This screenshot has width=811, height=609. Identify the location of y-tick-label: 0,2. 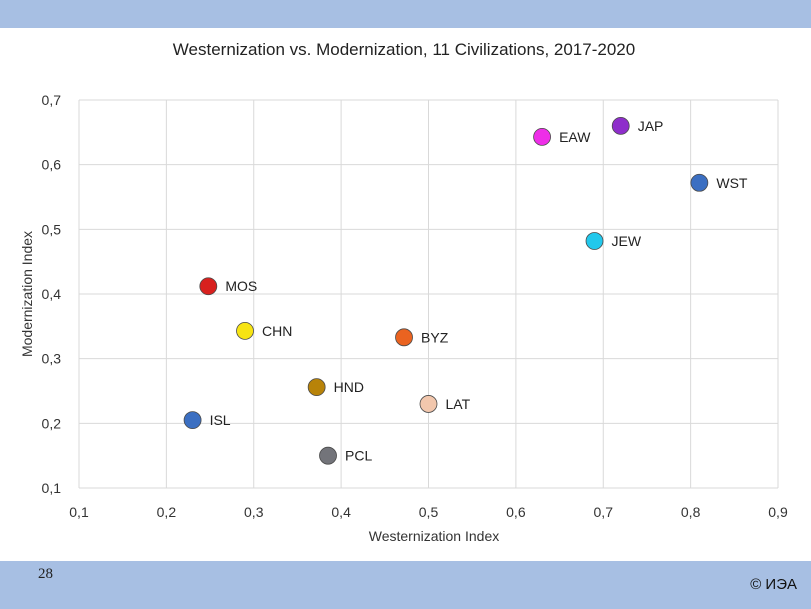
(52, 423).